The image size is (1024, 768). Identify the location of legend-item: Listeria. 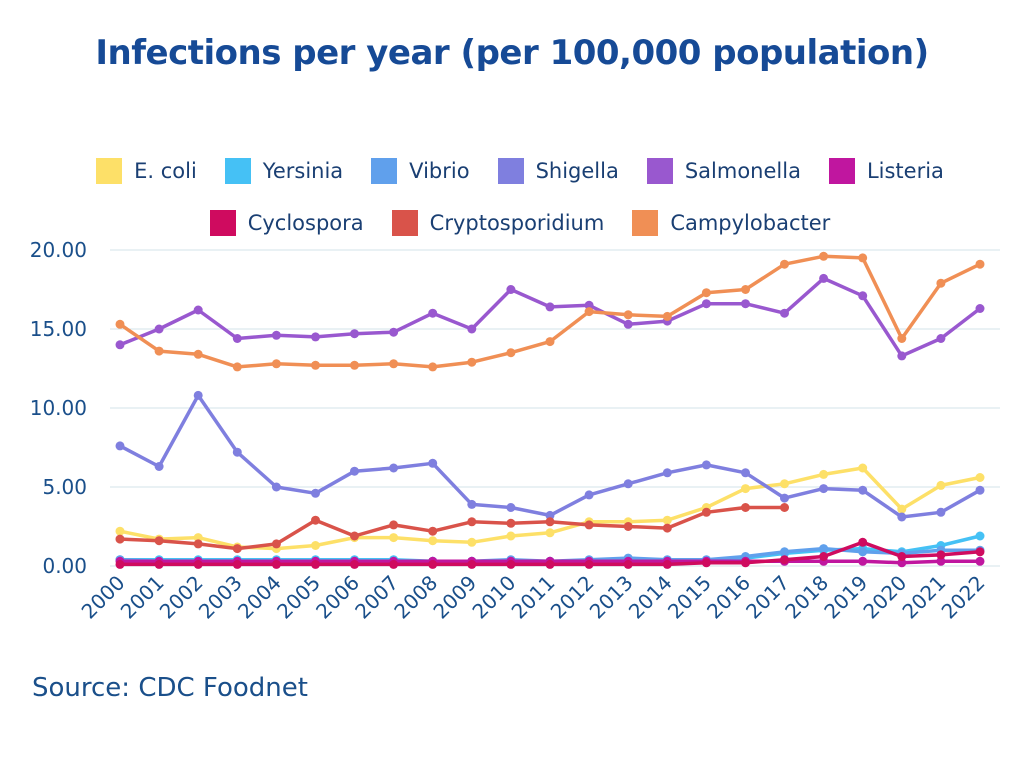
(886, 171).